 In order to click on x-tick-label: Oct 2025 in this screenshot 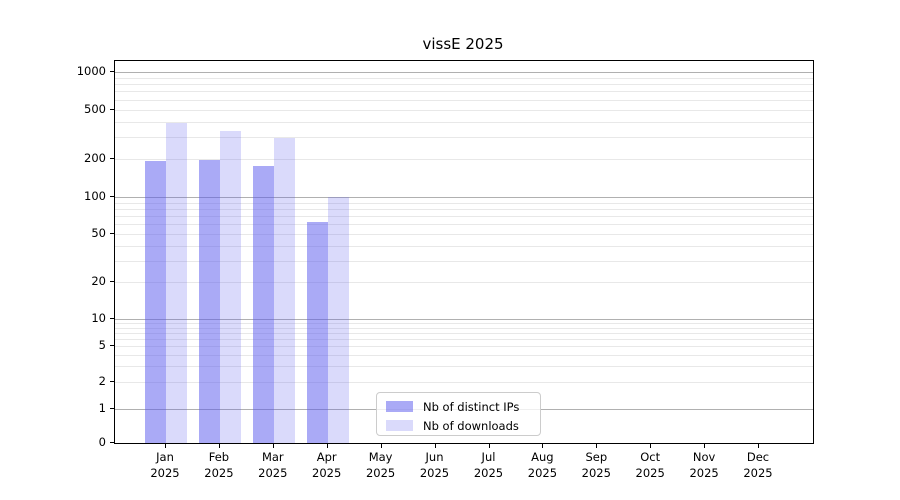, I will do `click(650, 465)`.